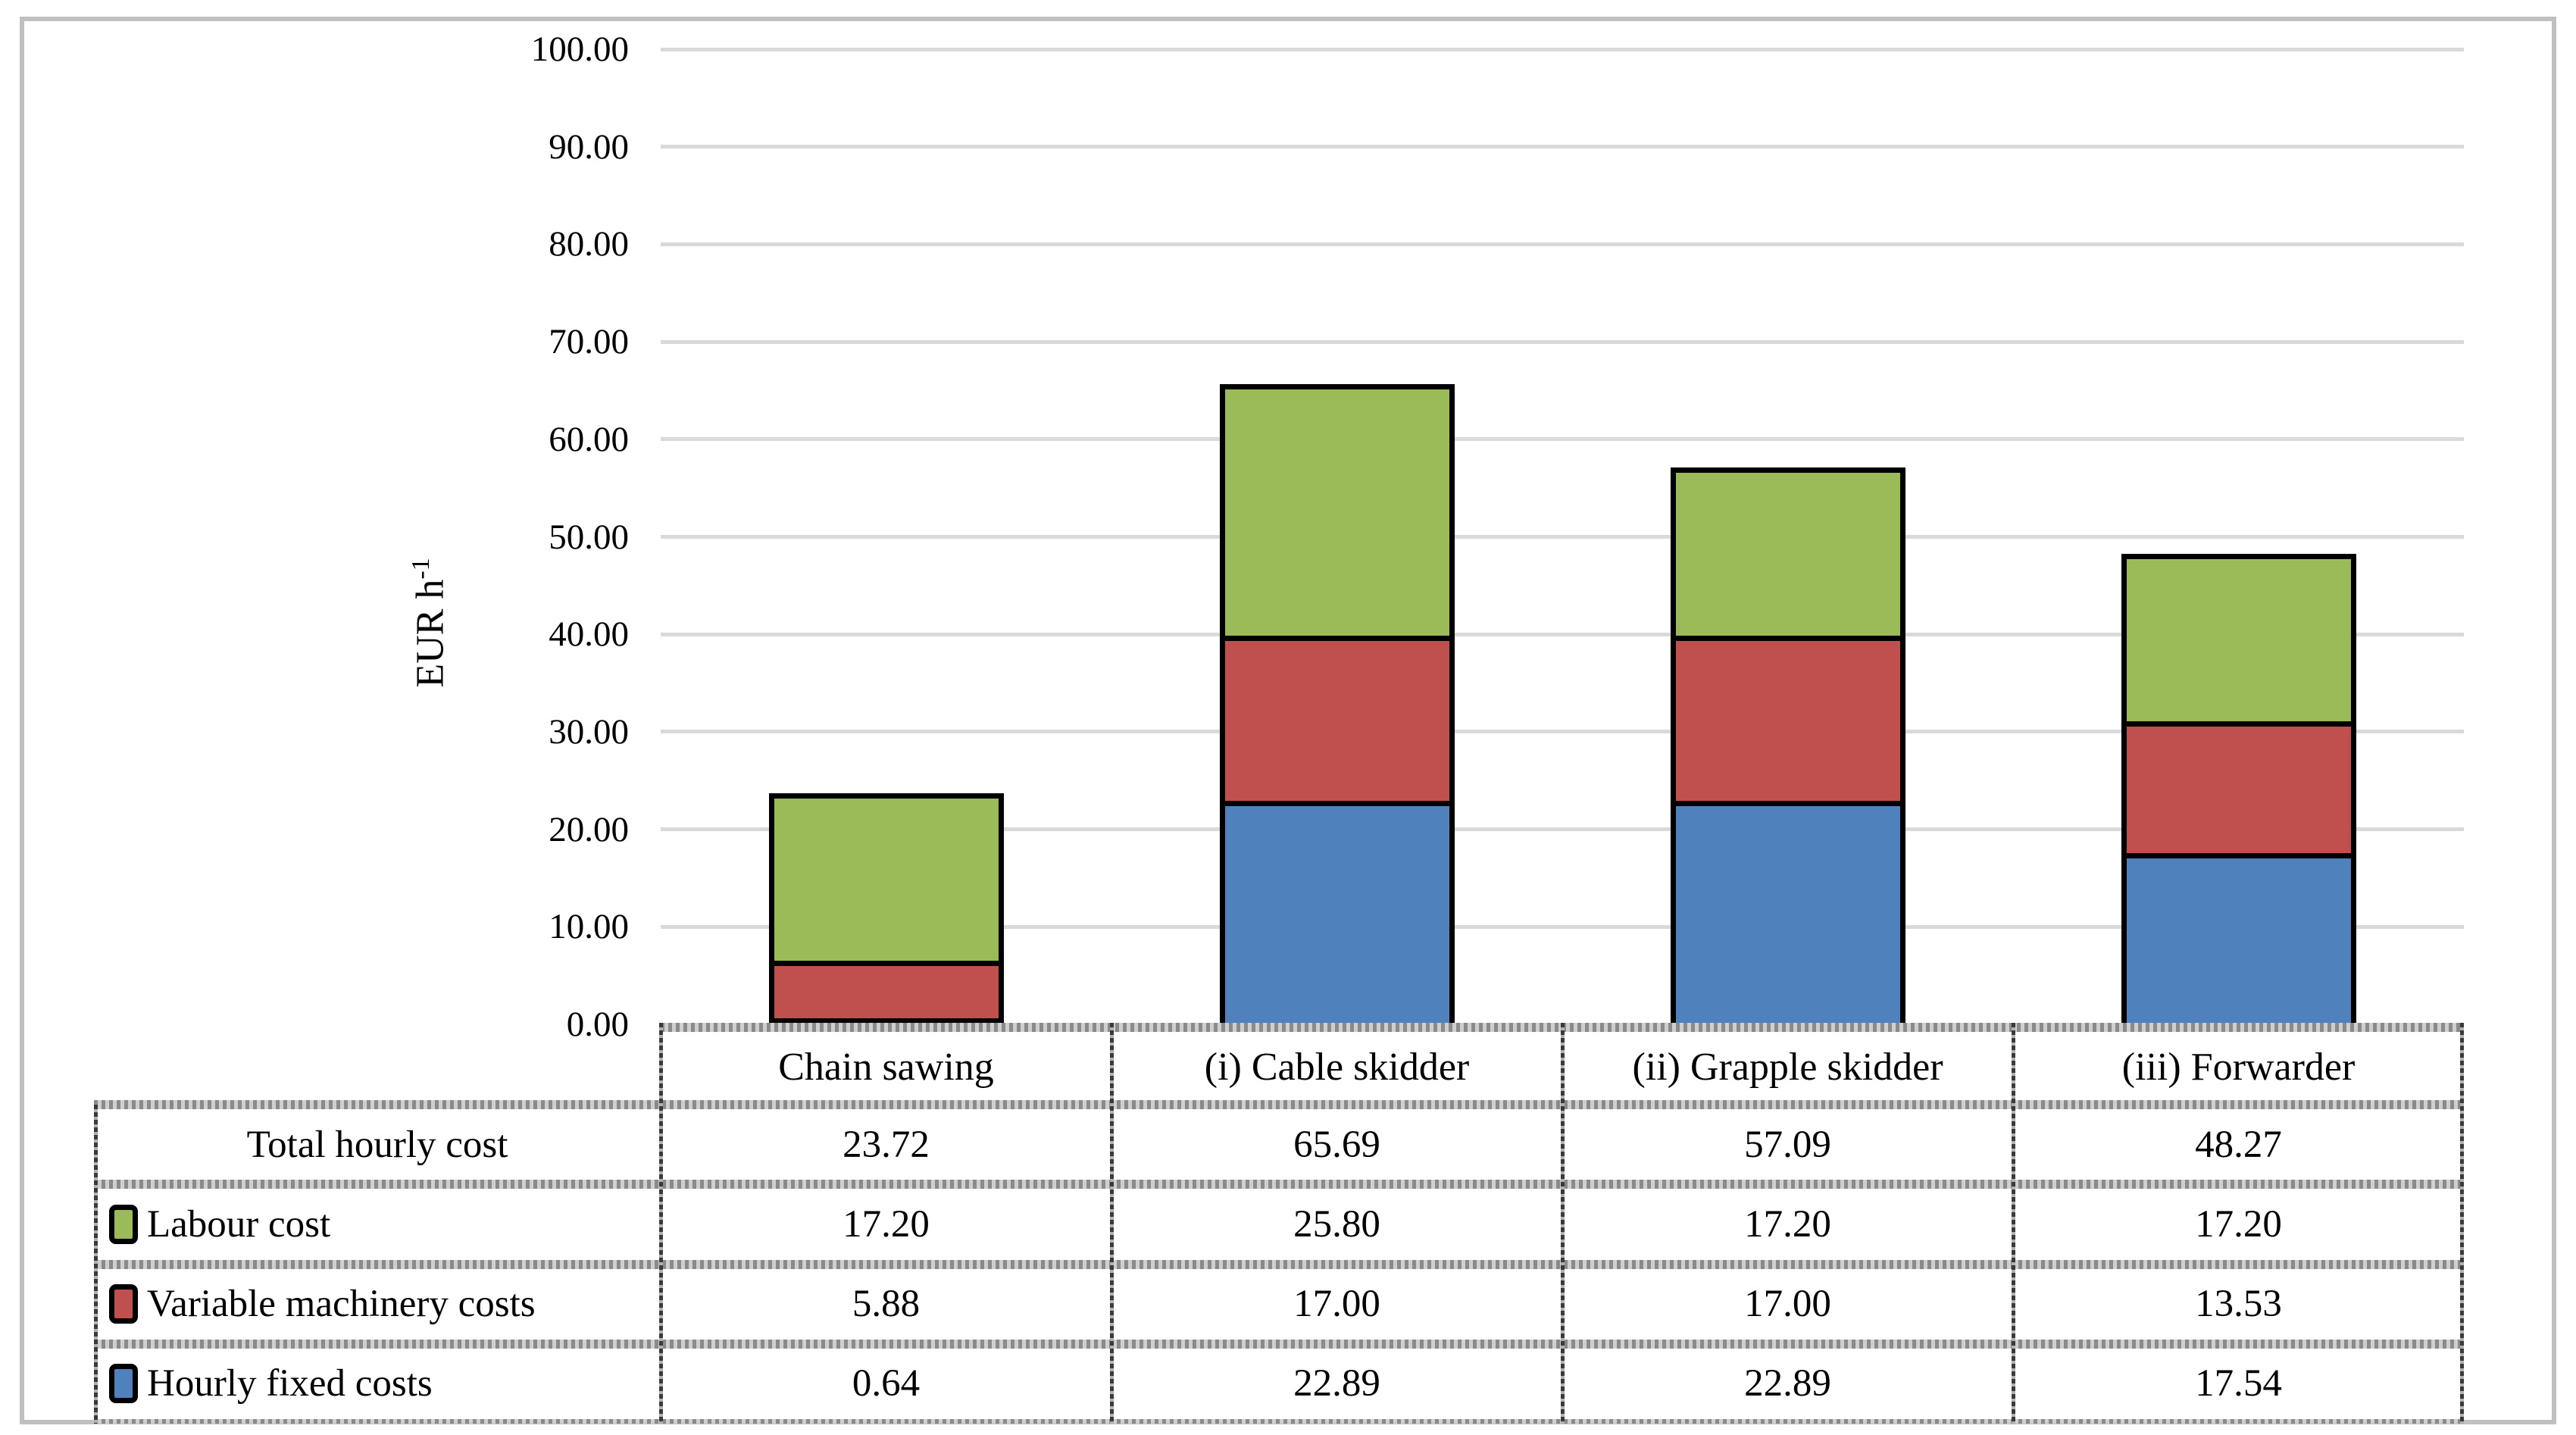 The image size is (2576, 1435). I want to click on table-header-cell-2: (ii) Grapple skidder, so click(1787, 1067).